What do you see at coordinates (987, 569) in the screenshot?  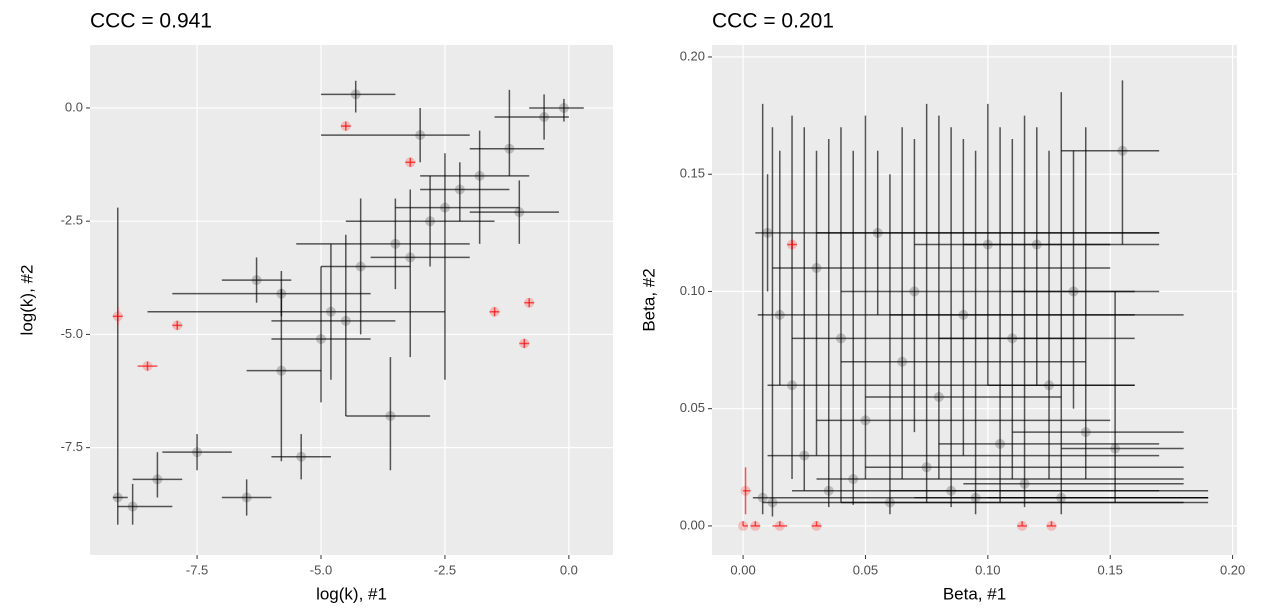 I see `x-tick-label: 0.10` at bounding box center [987, 569].